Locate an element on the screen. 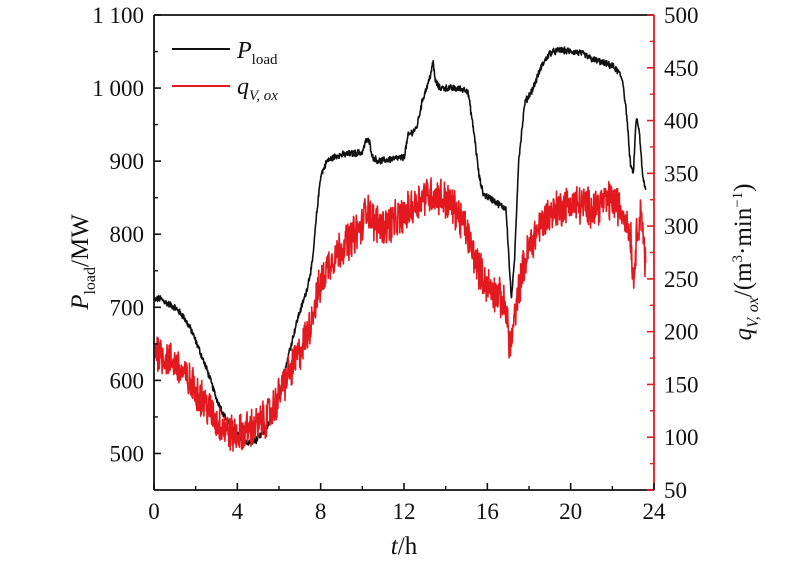  right-tick-label: 150 is located at coordinates (681, 384).